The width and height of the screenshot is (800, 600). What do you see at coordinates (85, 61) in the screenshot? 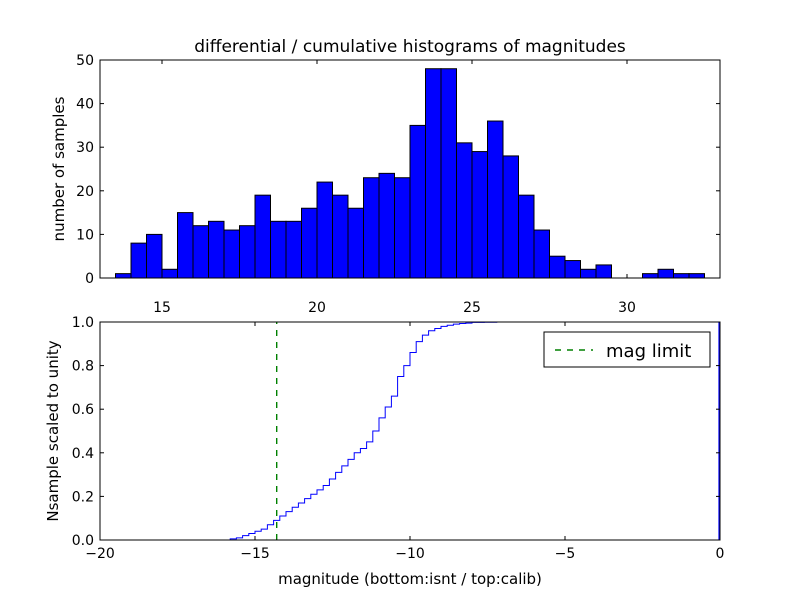
I see `top-y-tick-label: 50` at bounding box center [85, 61].